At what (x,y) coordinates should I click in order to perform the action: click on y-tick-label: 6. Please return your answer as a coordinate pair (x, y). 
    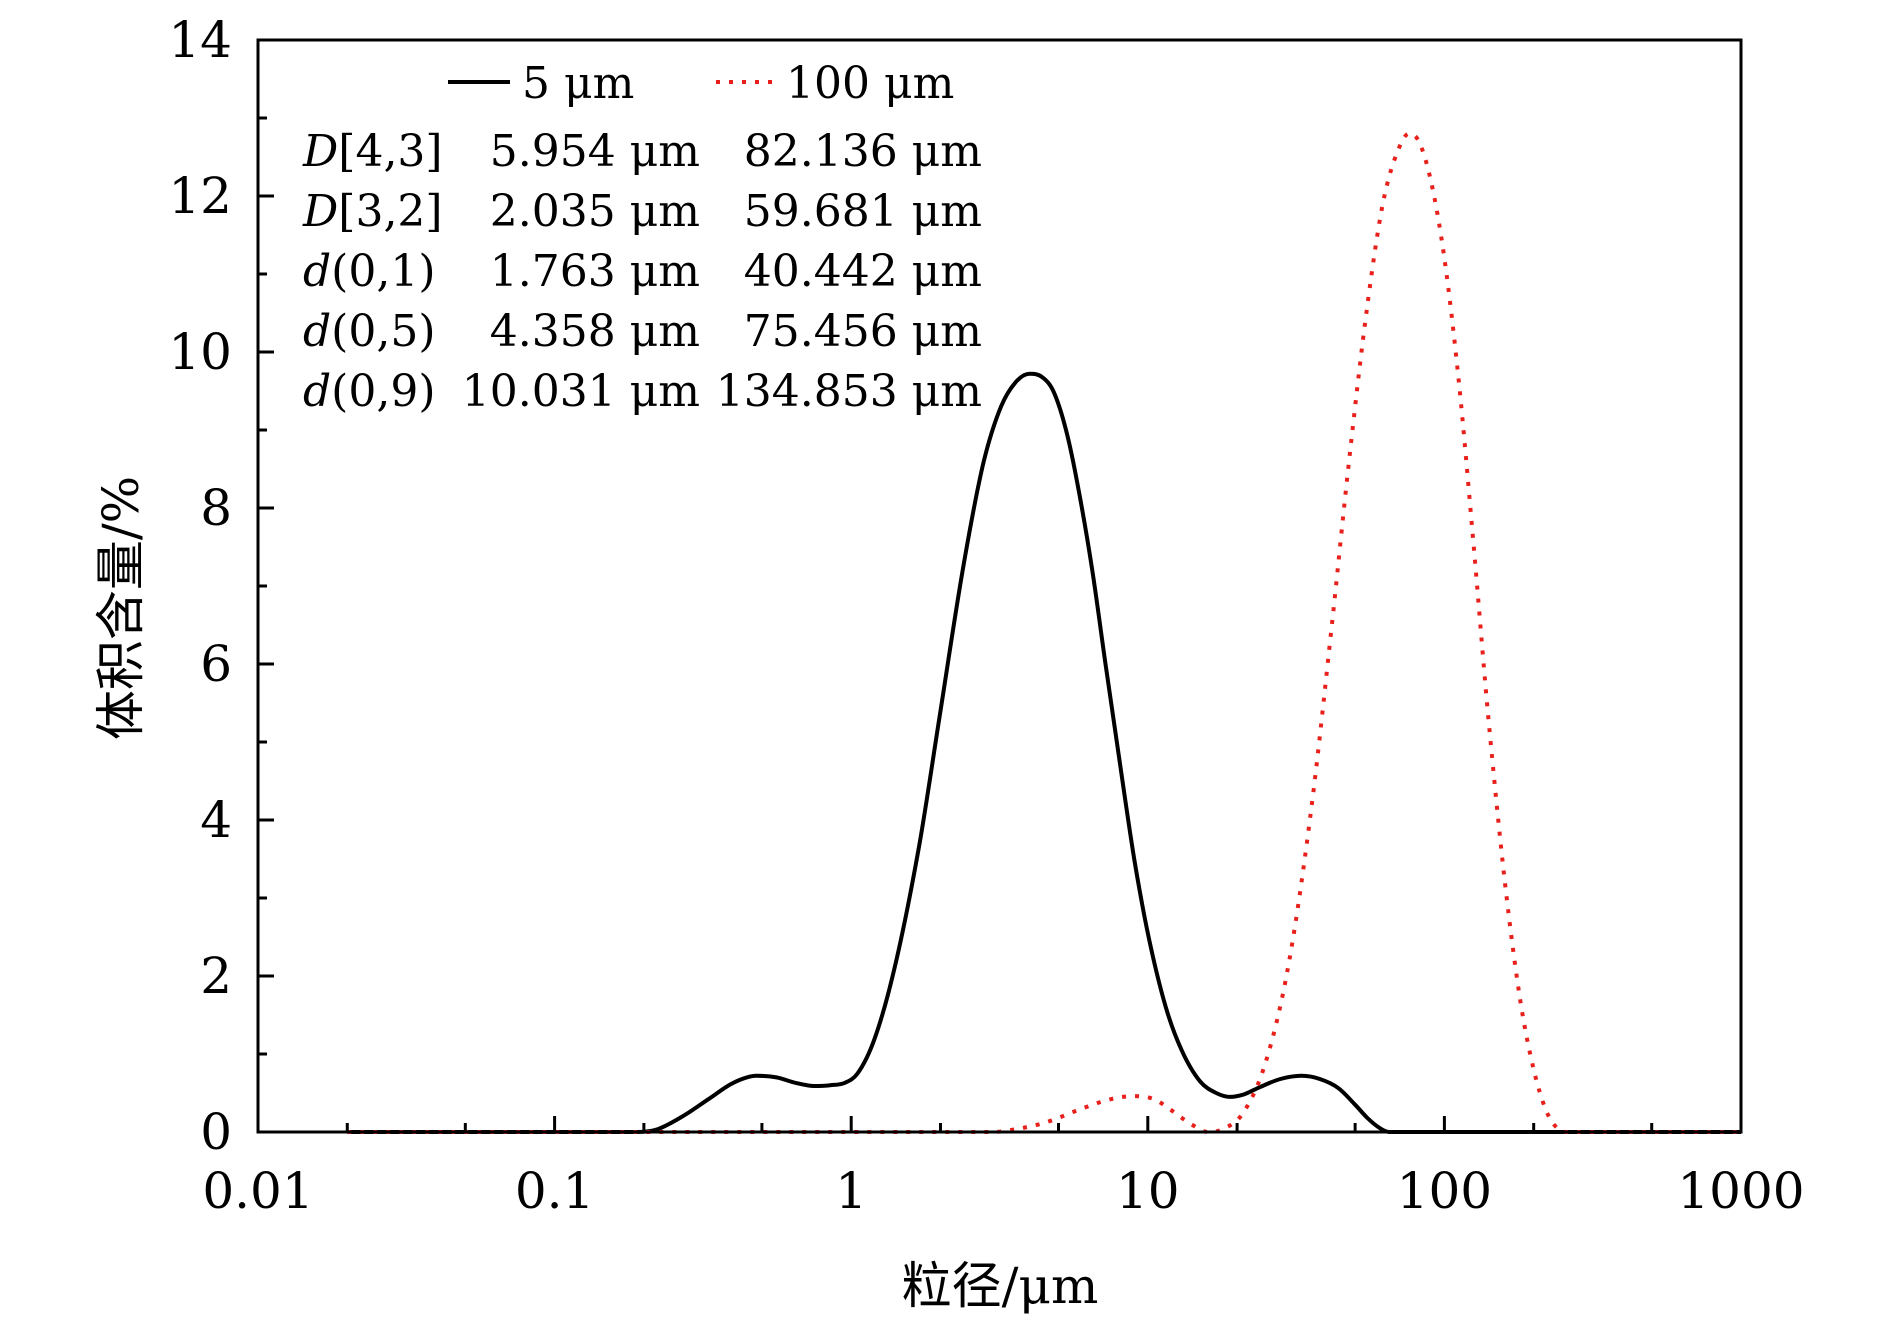
    Looking at the image, I should click on (216, 664).